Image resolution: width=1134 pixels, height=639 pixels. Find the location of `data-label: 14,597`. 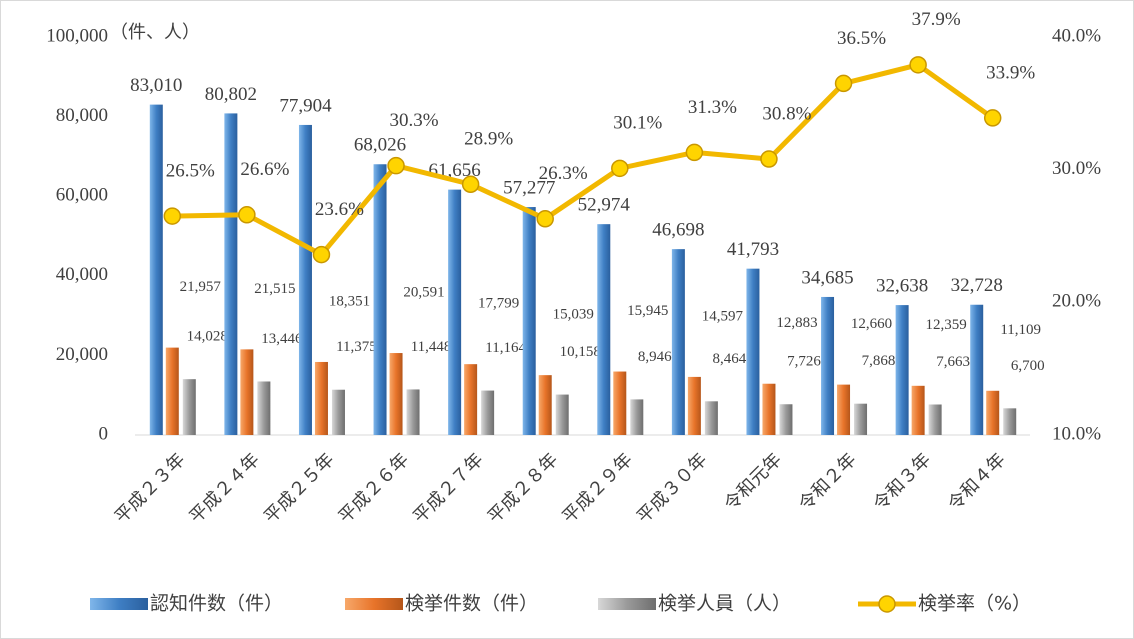

data-label: 14,597 is located at coordinates (723, 316).